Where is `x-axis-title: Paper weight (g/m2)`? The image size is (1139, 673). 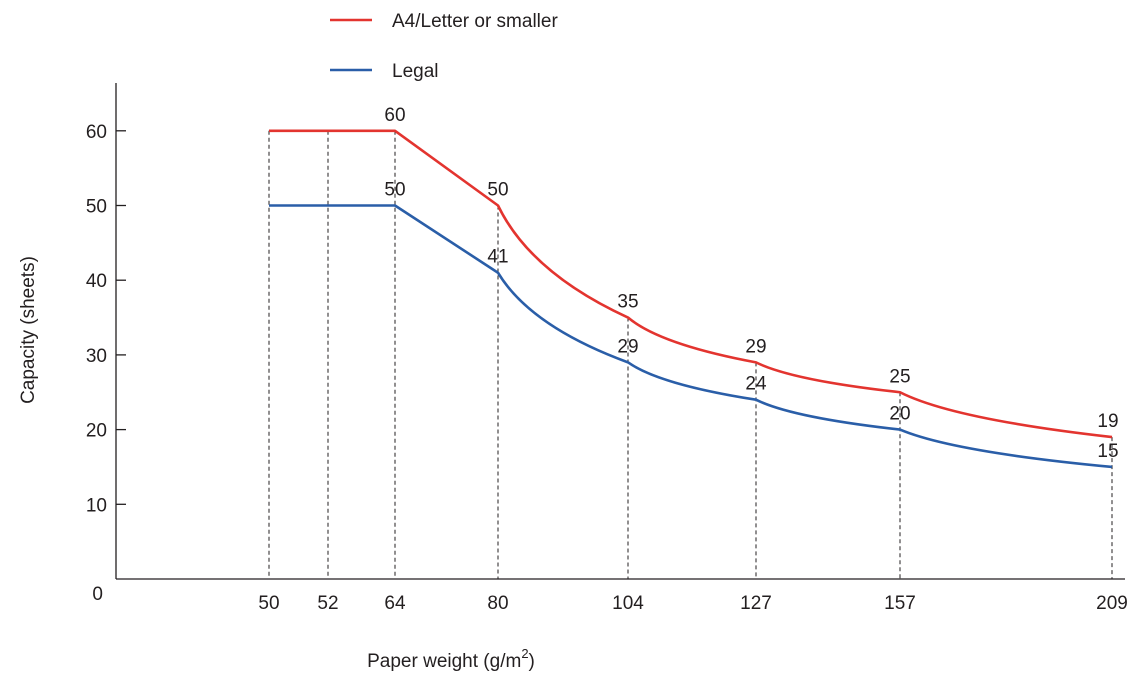
x-axis-title: Paper weight (g/m2) is located at coordinates (451, 659).